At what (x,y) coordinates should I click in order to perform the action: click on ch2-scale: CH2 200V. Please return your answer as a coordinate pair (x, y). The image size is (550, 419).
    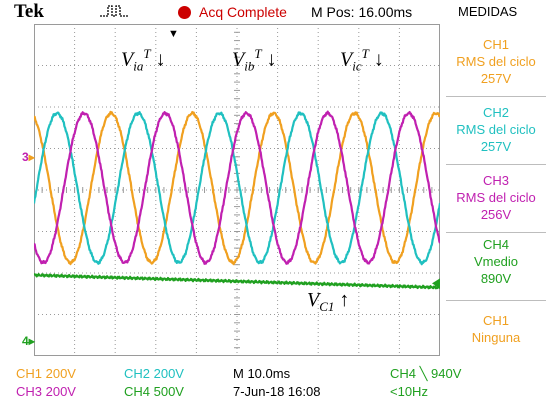
    Looking at the image, I should click on (154, 373).